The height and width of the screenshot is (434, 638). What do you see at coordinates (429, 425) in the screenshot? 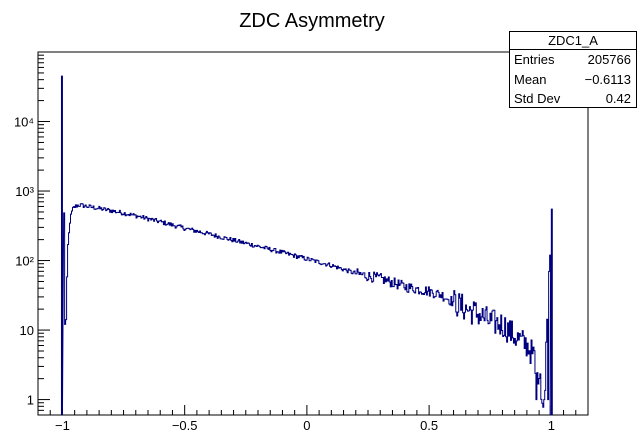
I see `x-tick-label: 0.5` at bounding box center [429, 425].